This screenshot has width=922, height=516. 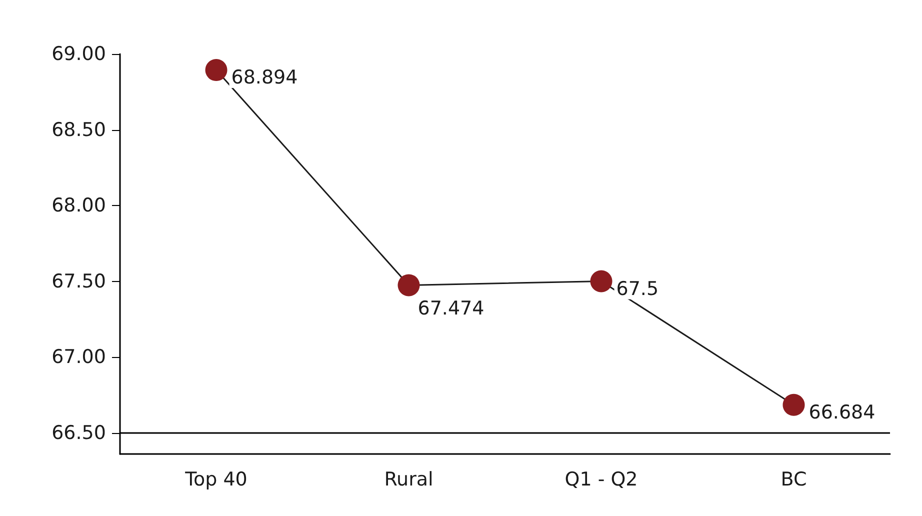 I want to click on data-label: 67.474, so click(x=451, y=309).